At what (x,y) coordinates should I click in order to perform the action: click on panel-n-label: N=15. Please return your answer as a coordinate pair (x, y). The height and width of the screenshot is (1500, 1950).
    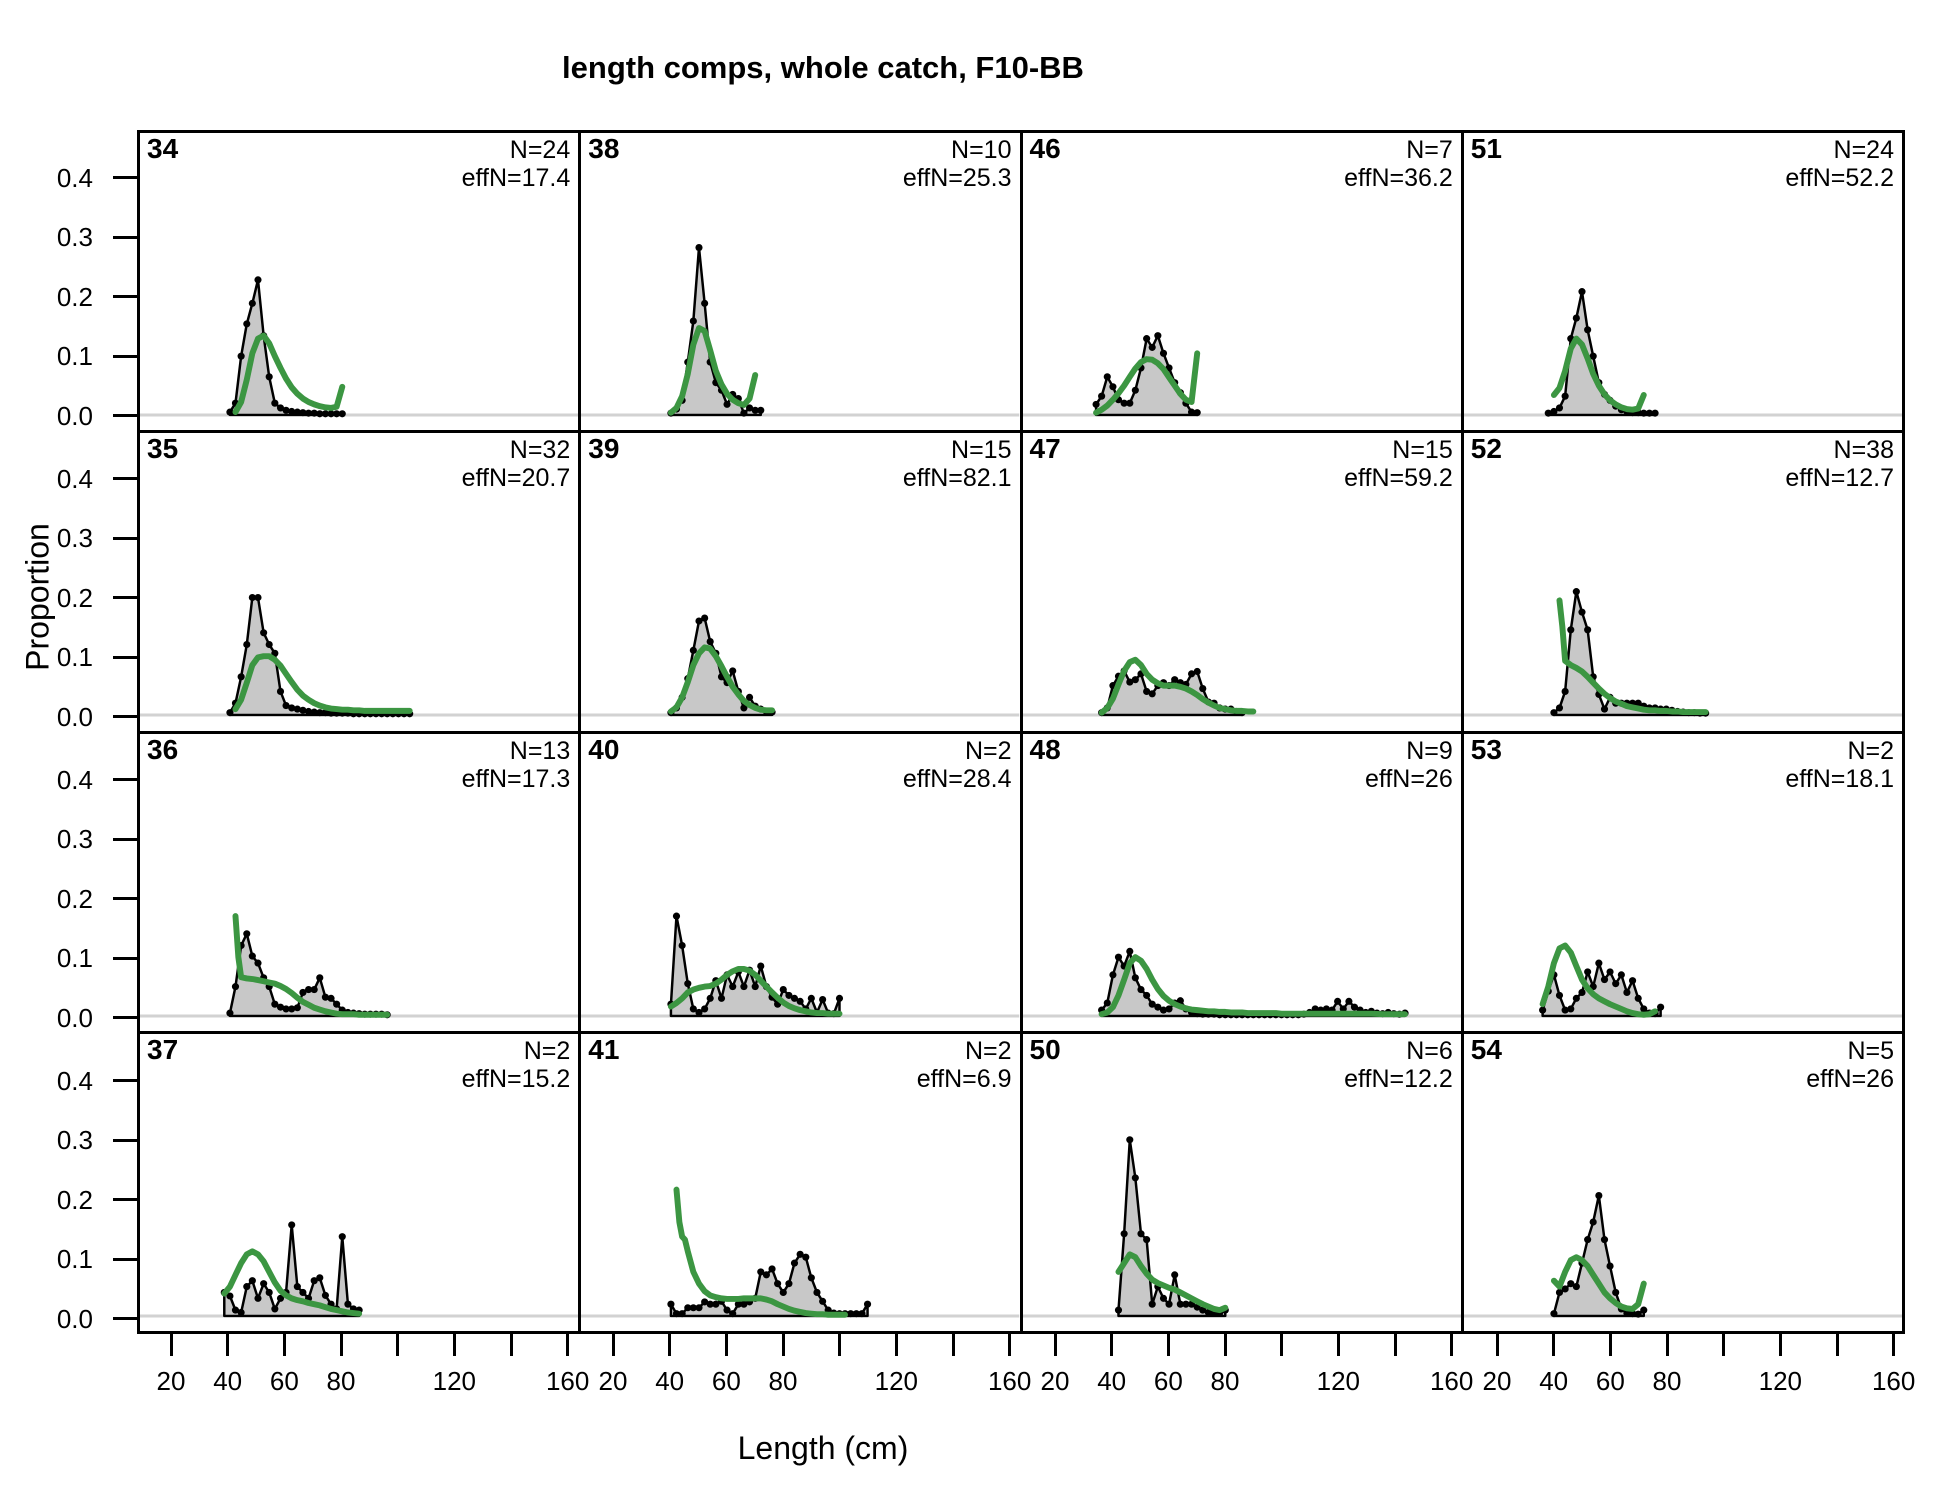
    Looking at the image, I should click on (1422, 450).